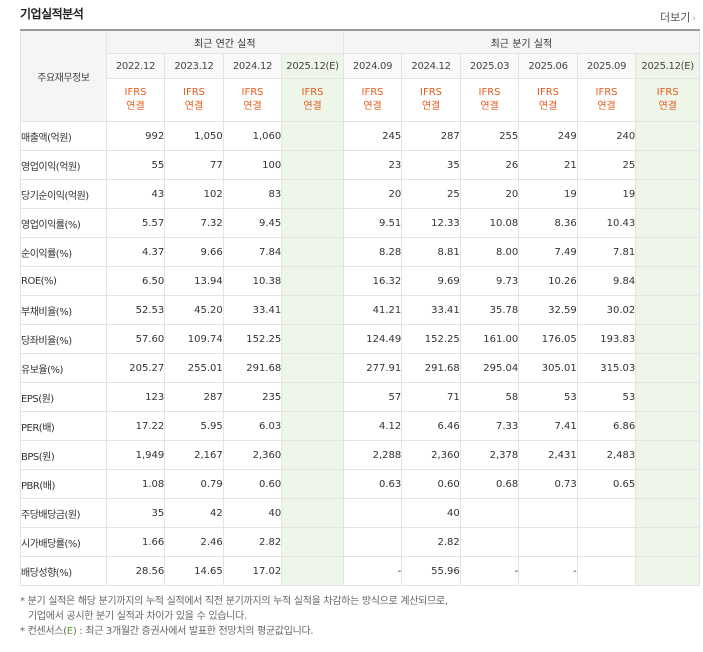 The image size is (703, 652). What do you see at coordinates (194, 368) in the screenshot?
I see `table-cell: 255.01` at bounding box center [194, 368].